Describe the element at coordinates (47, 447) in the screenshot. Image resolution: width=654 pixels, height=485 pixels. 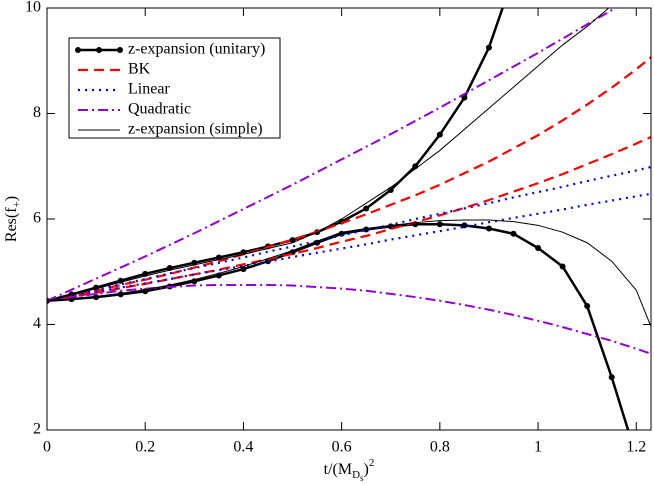
I see `x-tick-label: 0` at that location.